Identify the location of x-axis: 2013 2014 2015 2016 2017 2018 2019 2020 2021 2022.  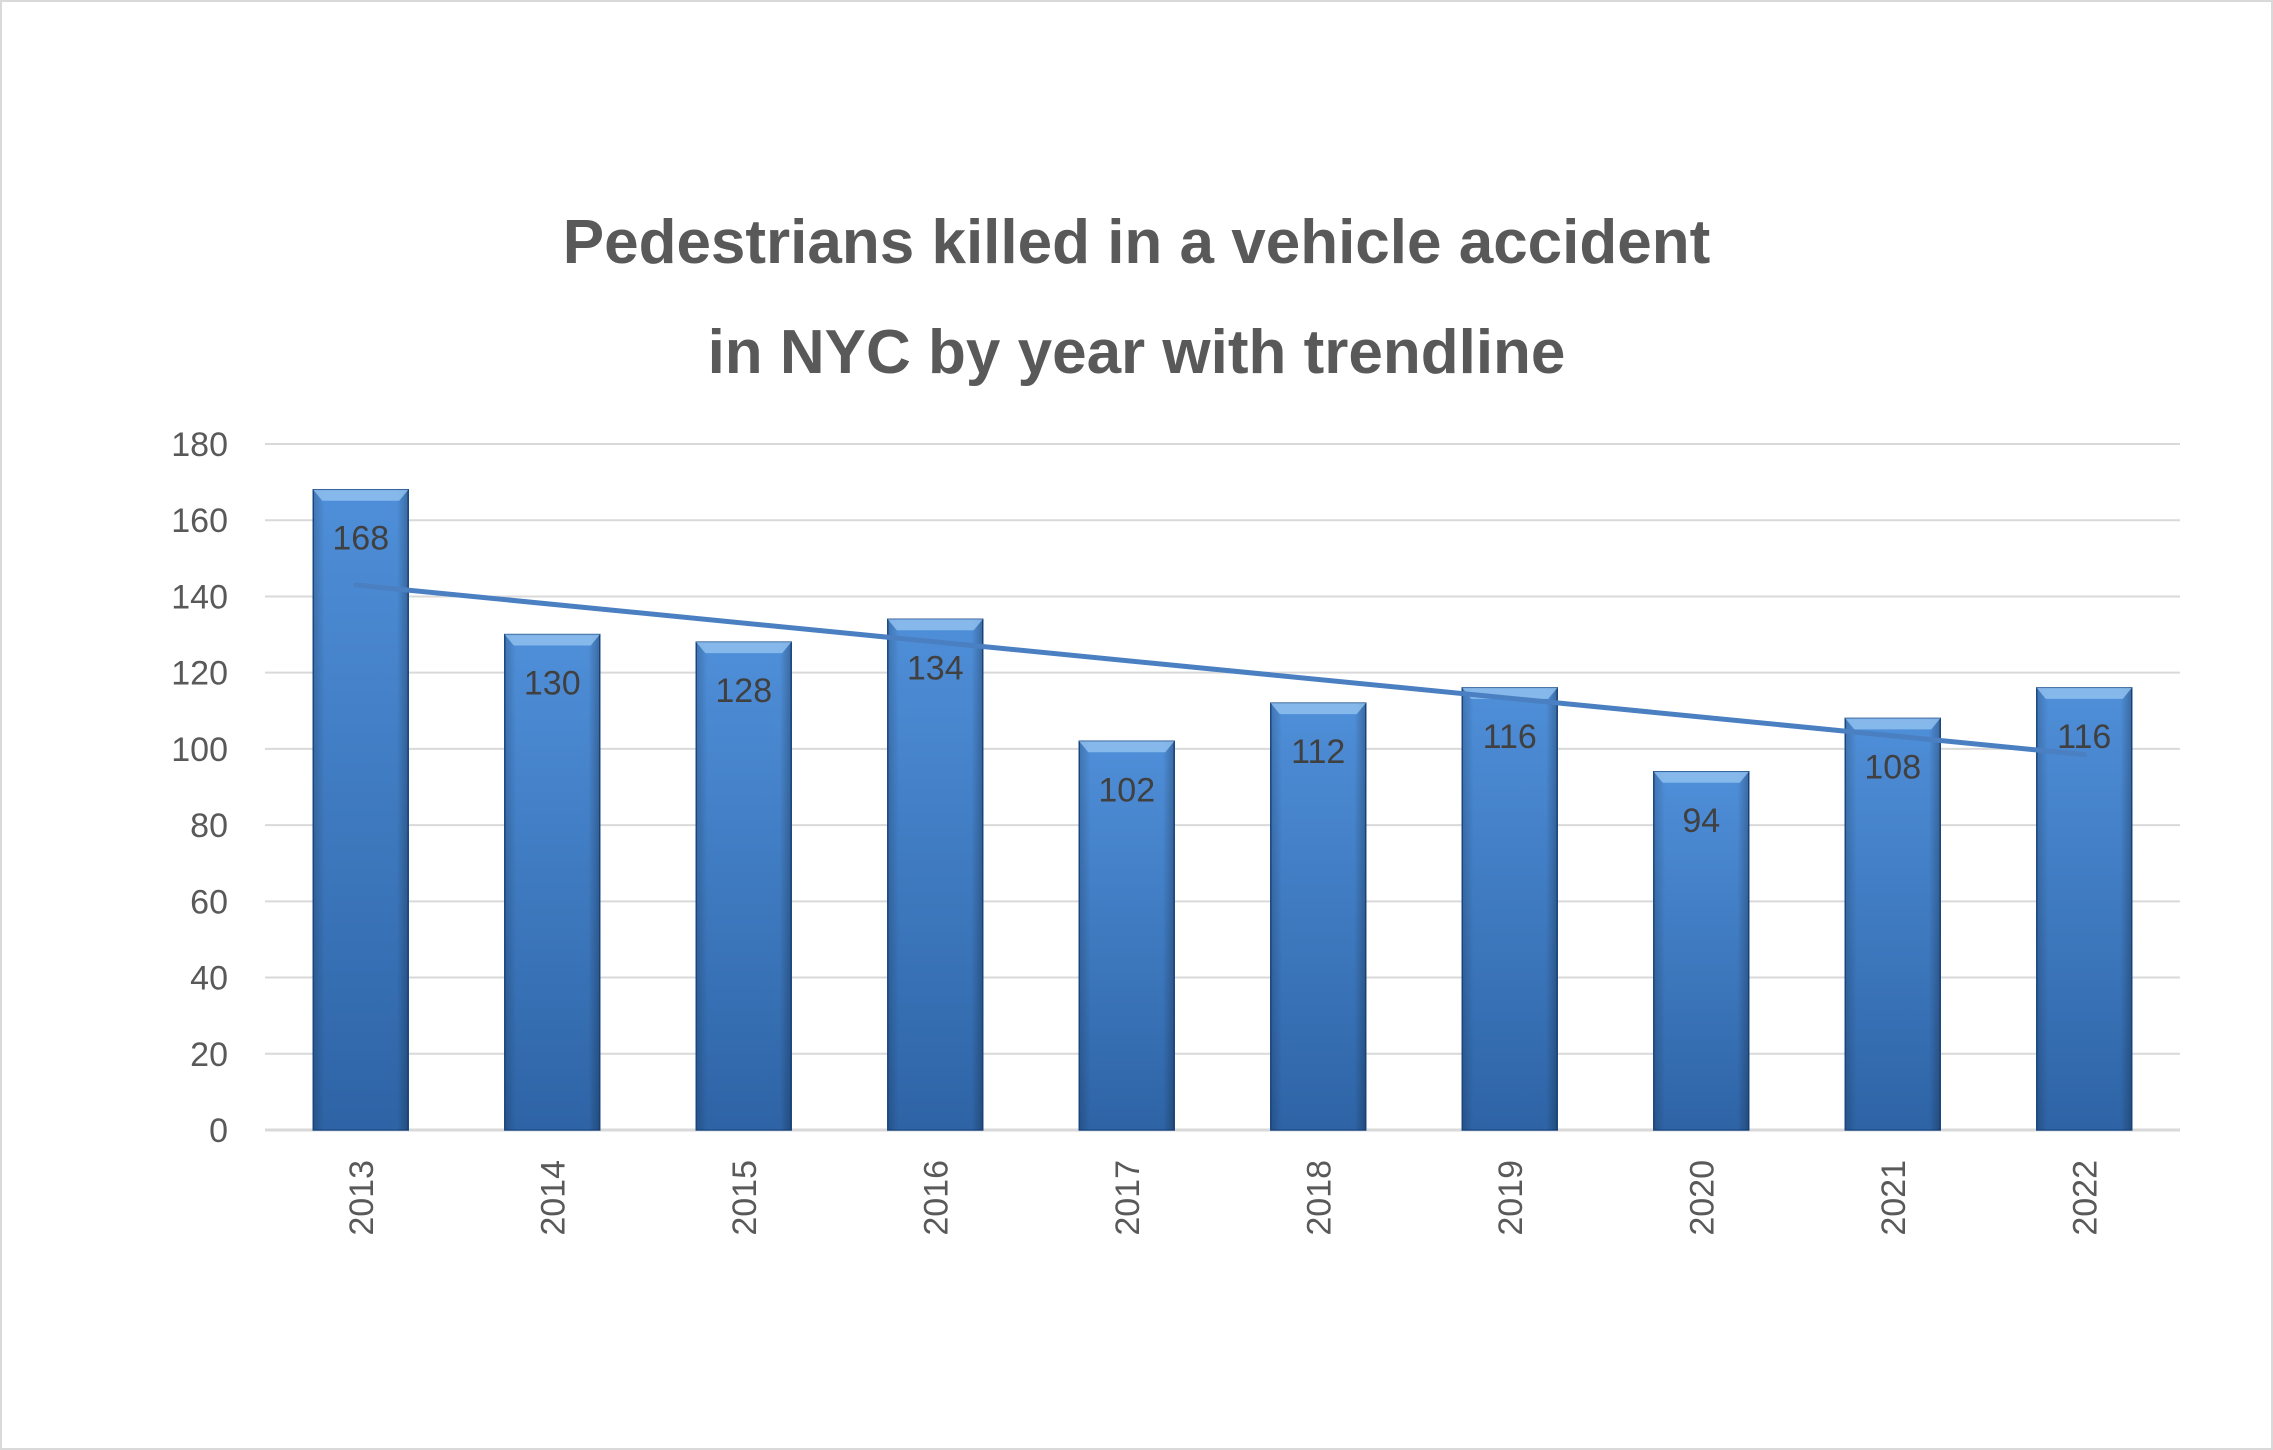
(1224, 1198).